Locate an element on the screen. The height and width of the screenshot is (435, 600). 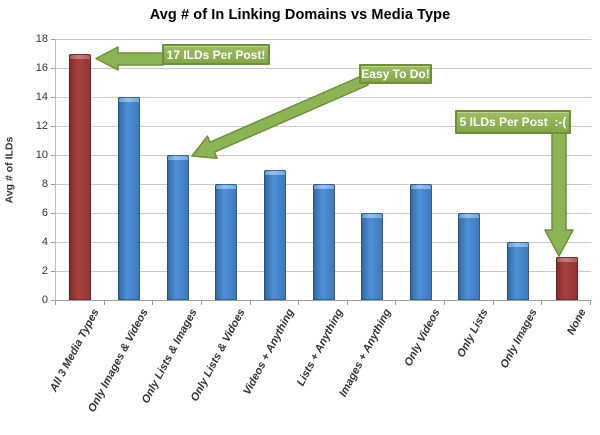
y-tick-label: 10 is located at coordinates (41, 155).